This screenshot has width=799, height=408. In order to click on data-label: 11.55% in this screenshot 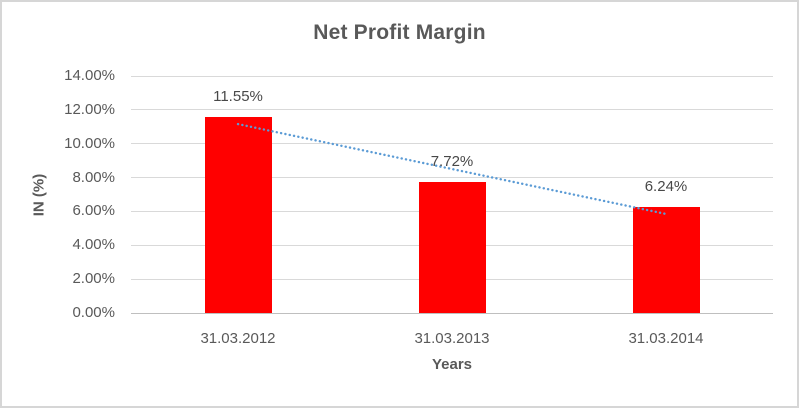, I will do `click(238, 97)`.